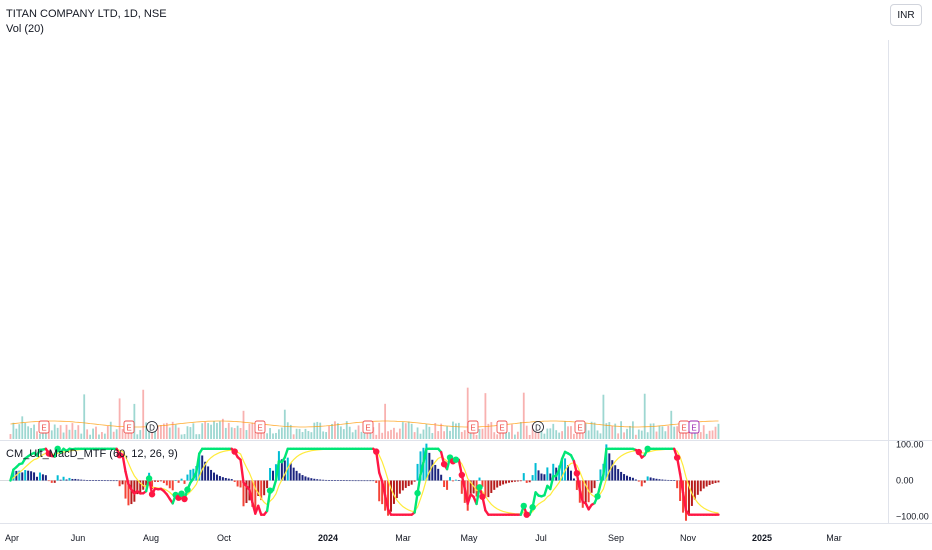  I want to click on time-axis-label: Apr, so click(12, 538).